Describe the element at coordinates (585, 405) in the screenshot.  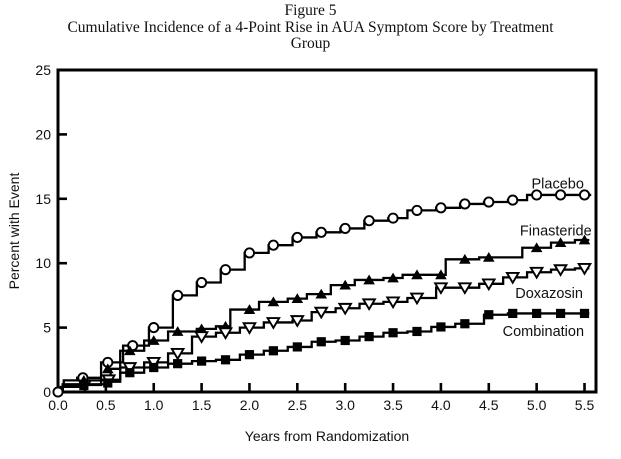
I see `x-tick-label: 5.5` at that location.